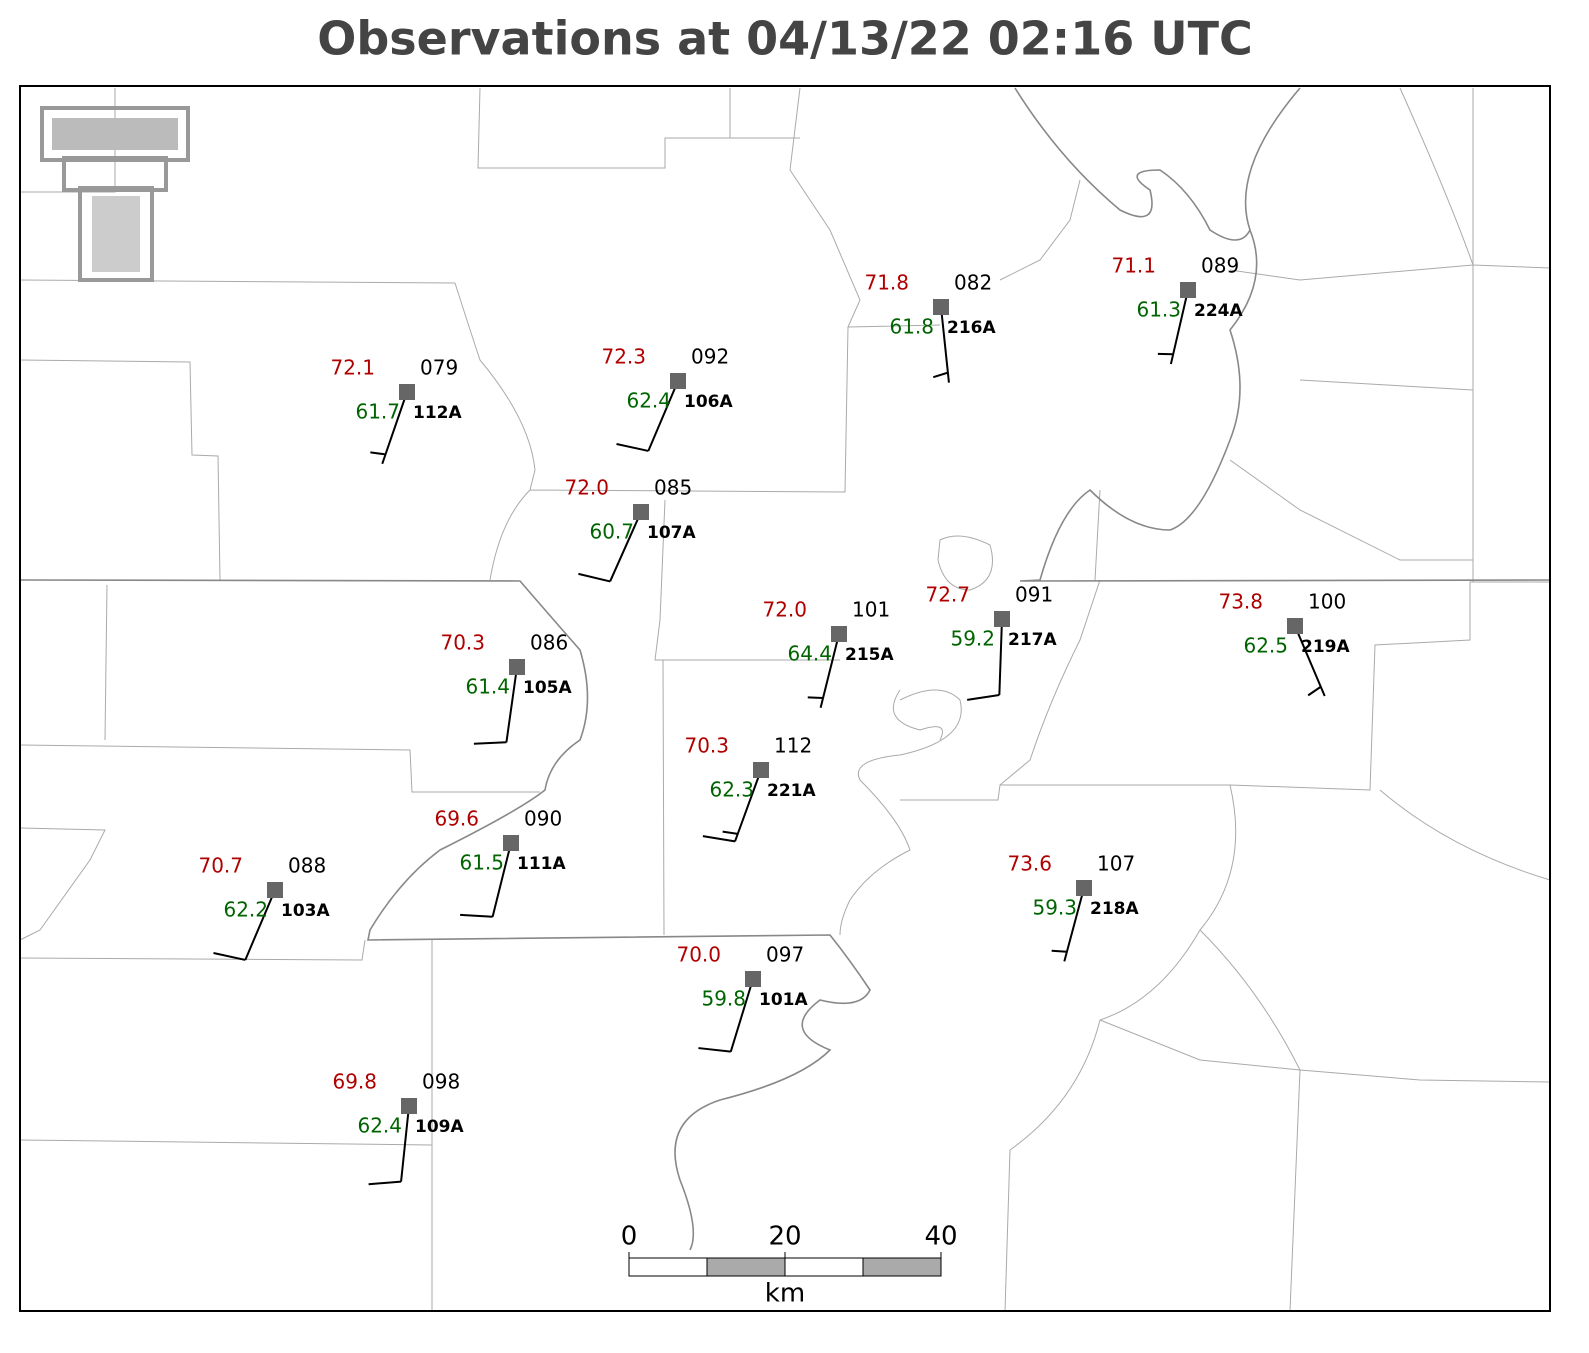 This screenshot has height=1353, width=1589. I want to click on station-plot: 70.7 088 62.2 103A, so click(264, 907).